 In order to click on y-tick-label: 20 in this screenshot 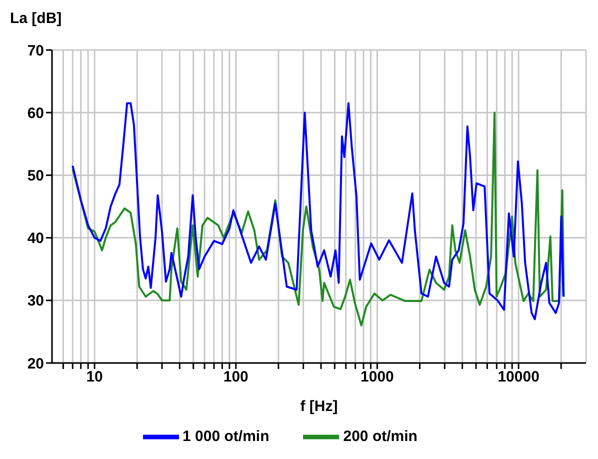, I will do `click(35, 363)`.